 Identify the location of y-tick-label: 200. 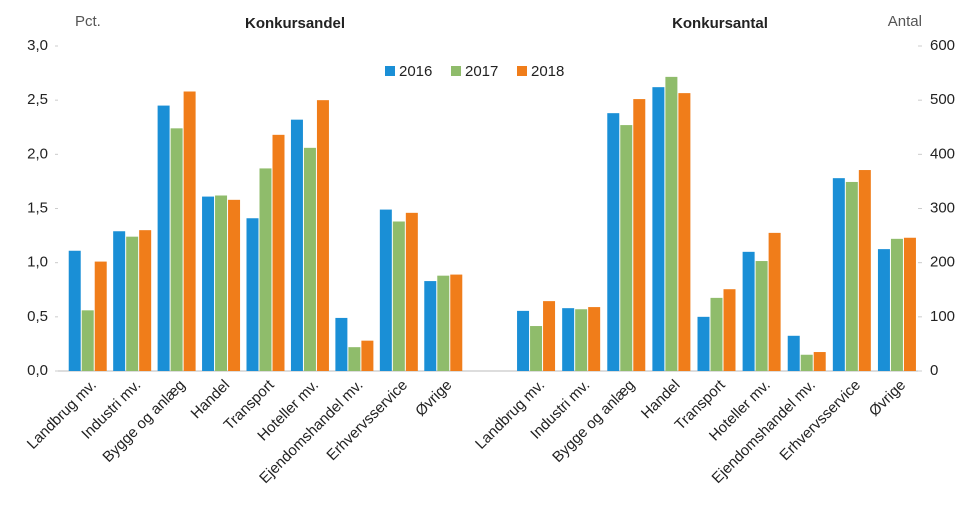
(942, 262).